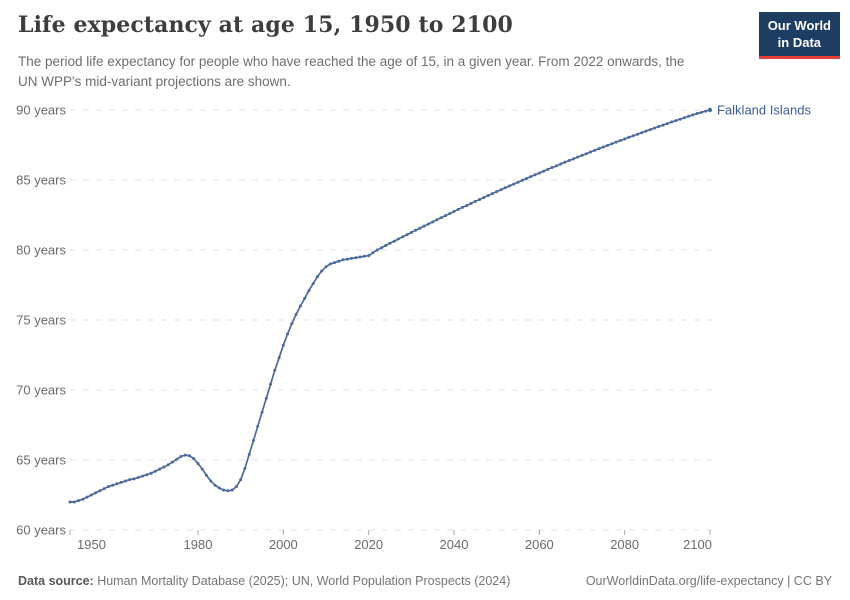  Describe the element at coordinates (710, 110) in the screenshot. I see `series-end-marker` at that location.